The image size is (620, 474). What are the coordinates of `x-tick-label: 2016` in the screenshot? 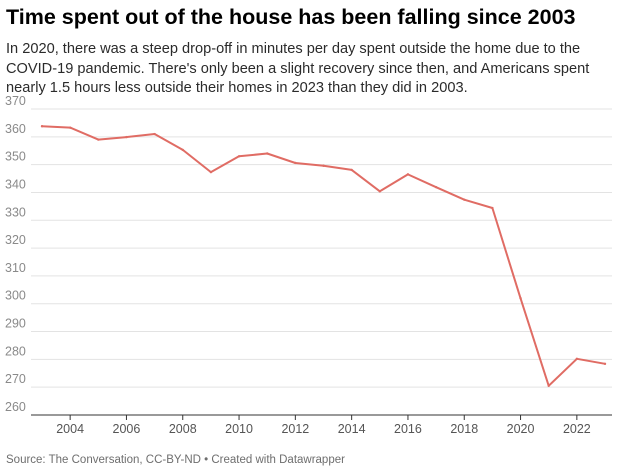 It's located at (408, 429).